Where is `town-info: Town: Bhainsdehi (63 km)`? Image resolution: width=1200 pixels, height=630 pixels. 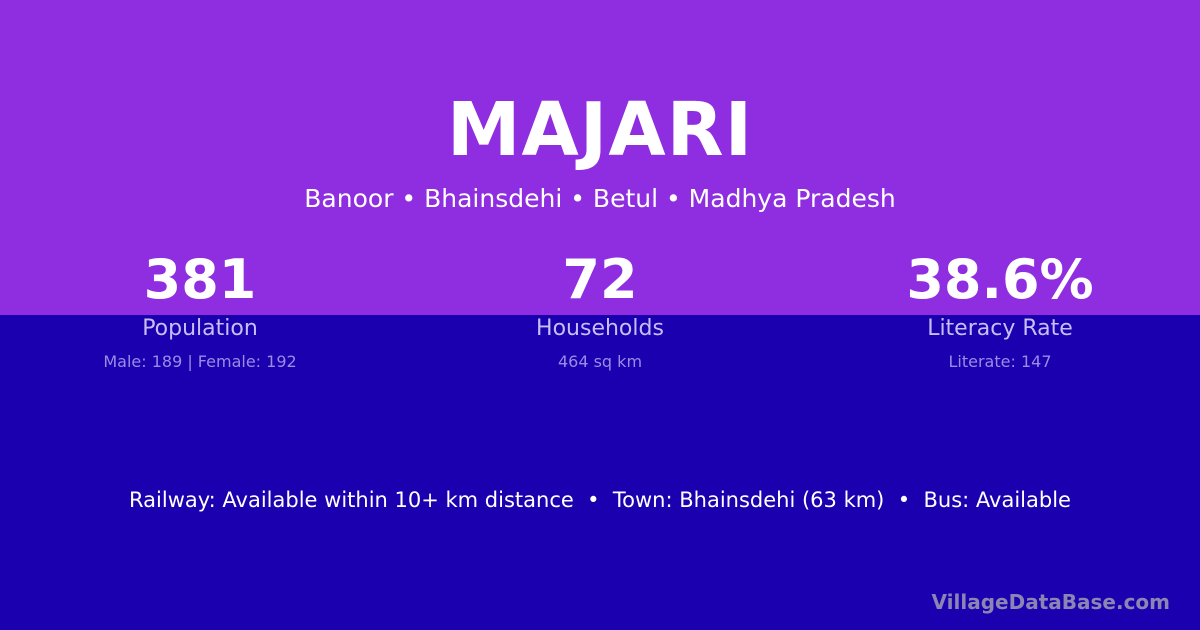 town-info: Town: Bhainsdehi (63 km) is located at coordinates (748, 500).